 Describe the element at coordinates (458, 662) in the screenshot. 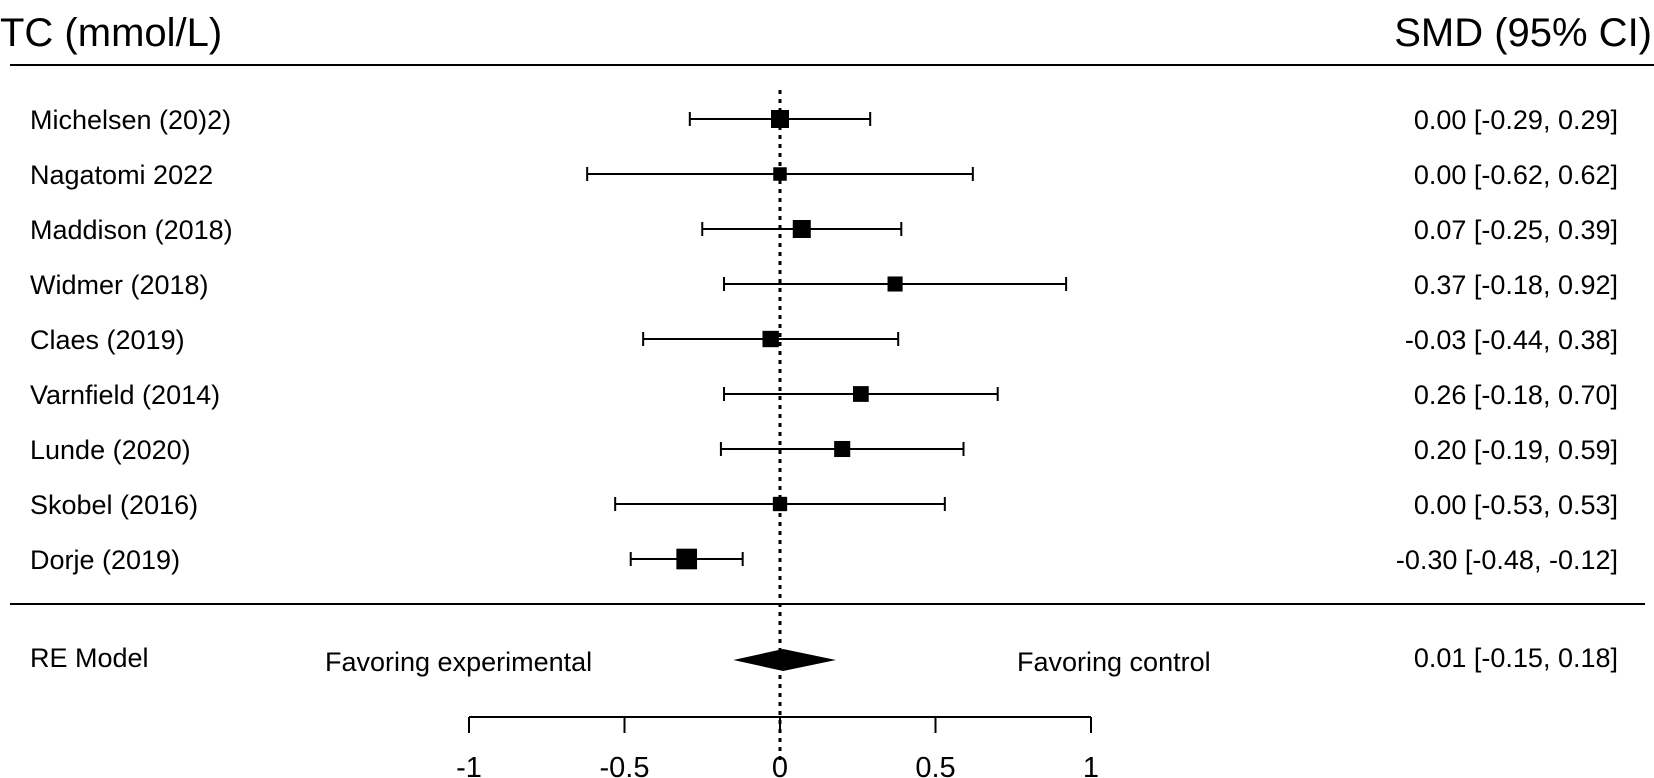

I see `annotation-left: Favoring experimental` at that location.